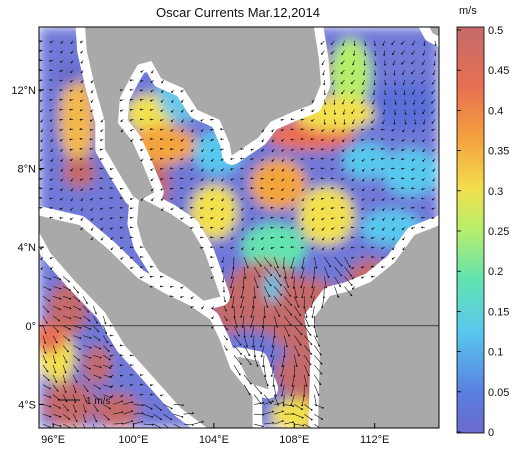 This screenshot has width=514, height=454. What do you see at coordinates (491, 433) in the screenshot?
I see `colorbar-tick-label: 0` at bounding box center [491, 433].